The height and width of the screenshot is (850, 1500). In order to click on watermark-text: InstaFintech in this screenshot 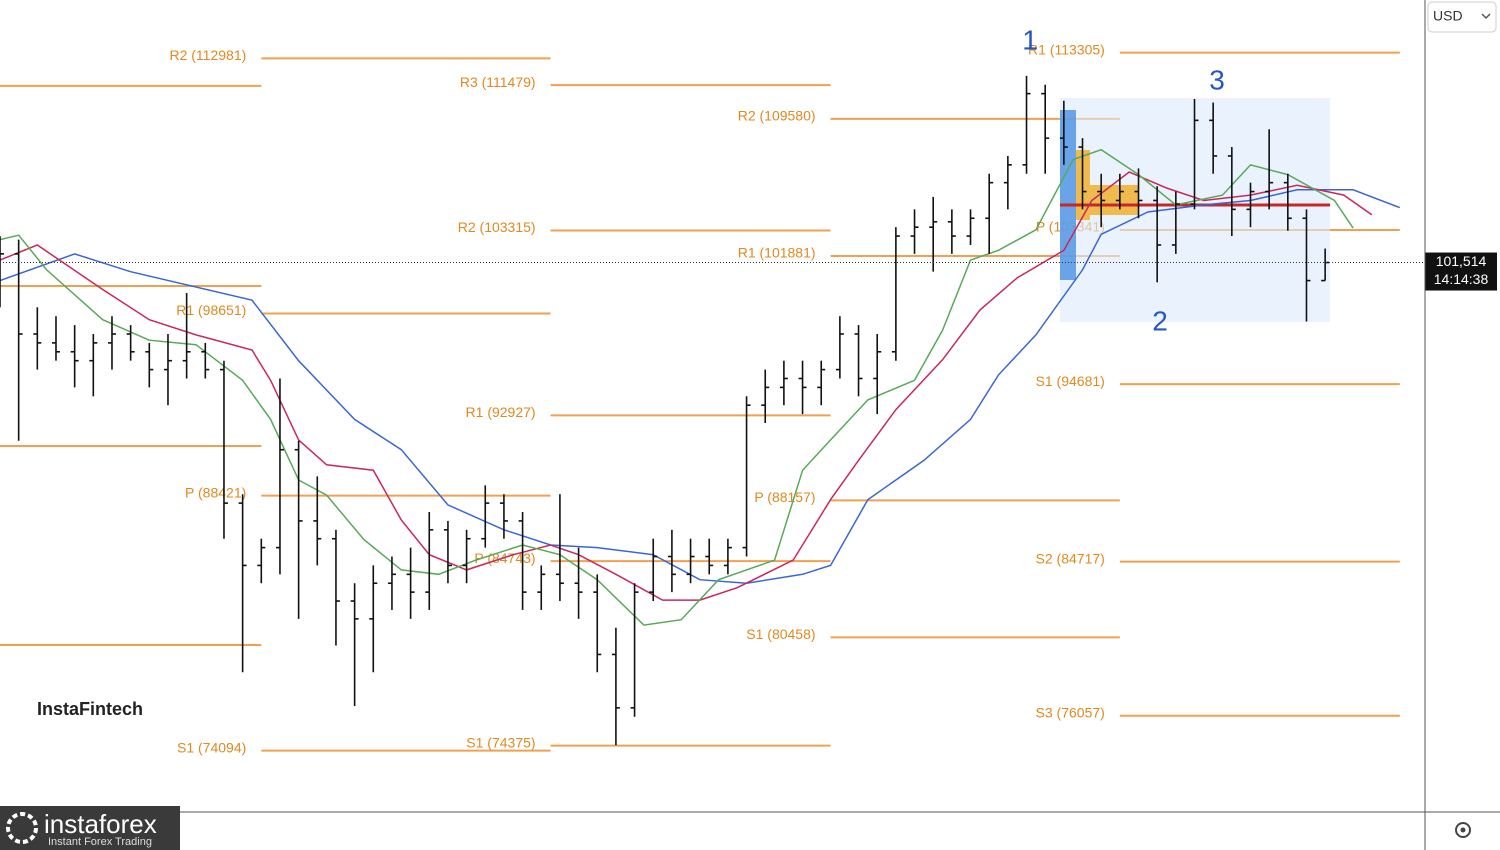, I will do `click(90, 709)`.